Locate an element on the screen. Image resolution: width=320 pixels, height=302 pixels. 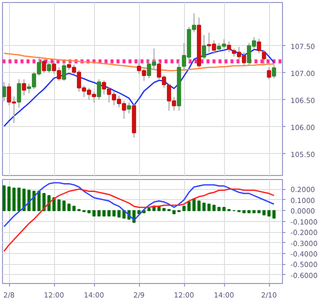
line-series is located at coordinates (139, 205).